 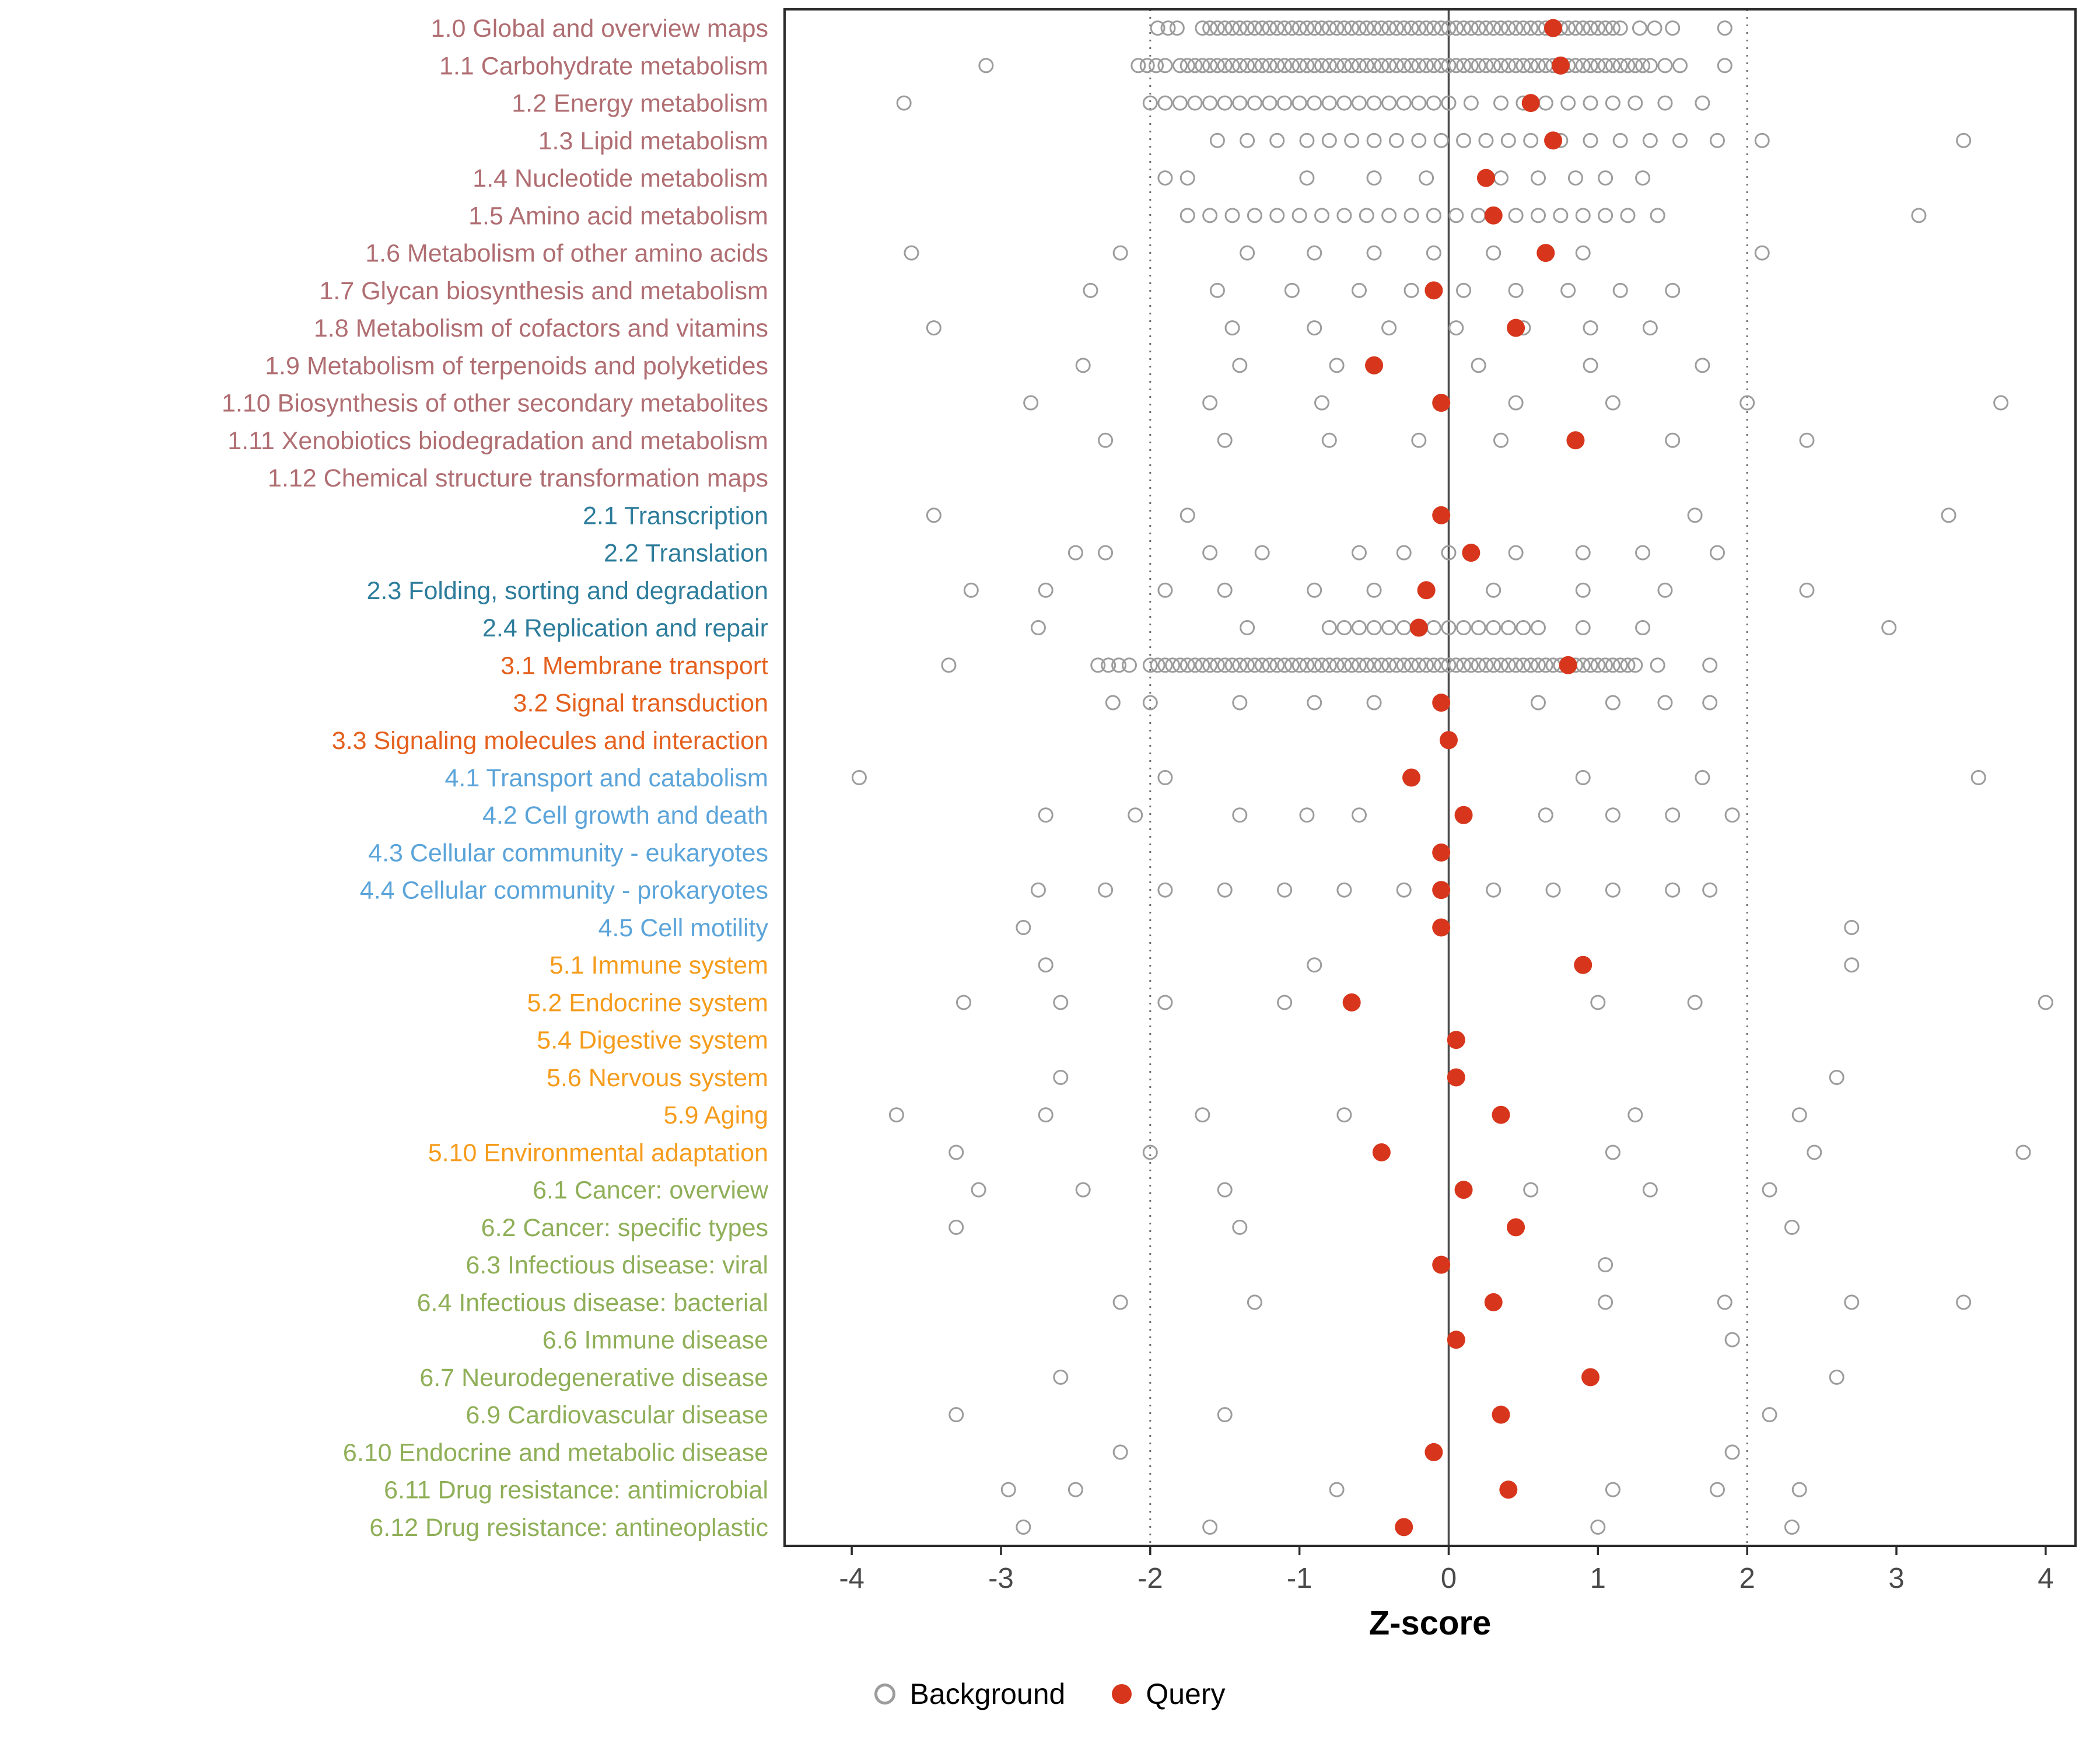 What do you see at coordinates (599, 29) in the screenshot?
I see `row-label: 1.0 Global and overview maps` at bounding box center [599, 29].